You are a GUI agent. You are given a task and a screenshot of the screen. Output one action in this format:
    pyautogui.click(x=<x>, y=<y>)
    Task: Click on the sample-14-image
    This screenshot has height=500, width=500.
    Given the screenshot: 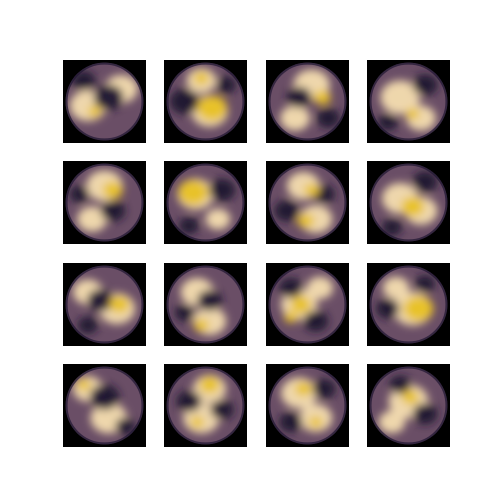 What is the action you would take?
    pyautogui.click(x=205, y=405)
    